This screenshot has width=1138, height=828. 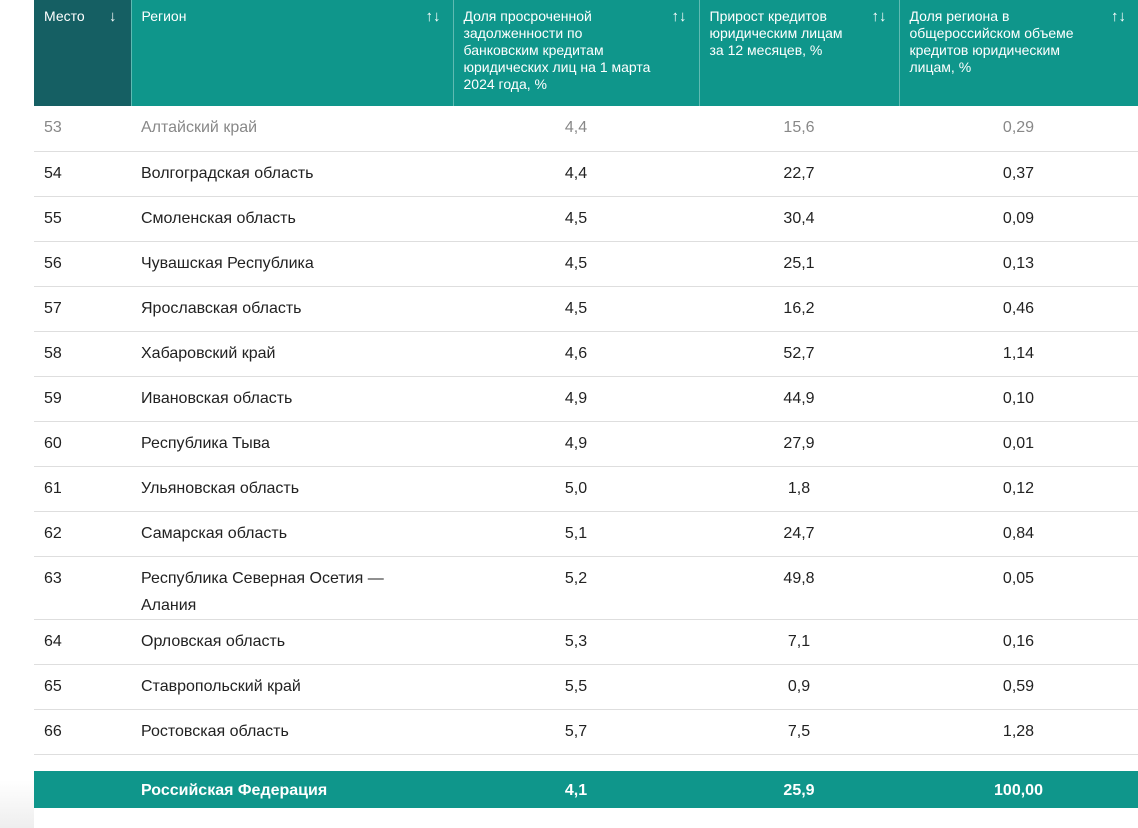 What do you see at coordinates (1018, 354) in the screenshot?
I see `cell-region-share: 1,14` at bounding box center [1018, 354].